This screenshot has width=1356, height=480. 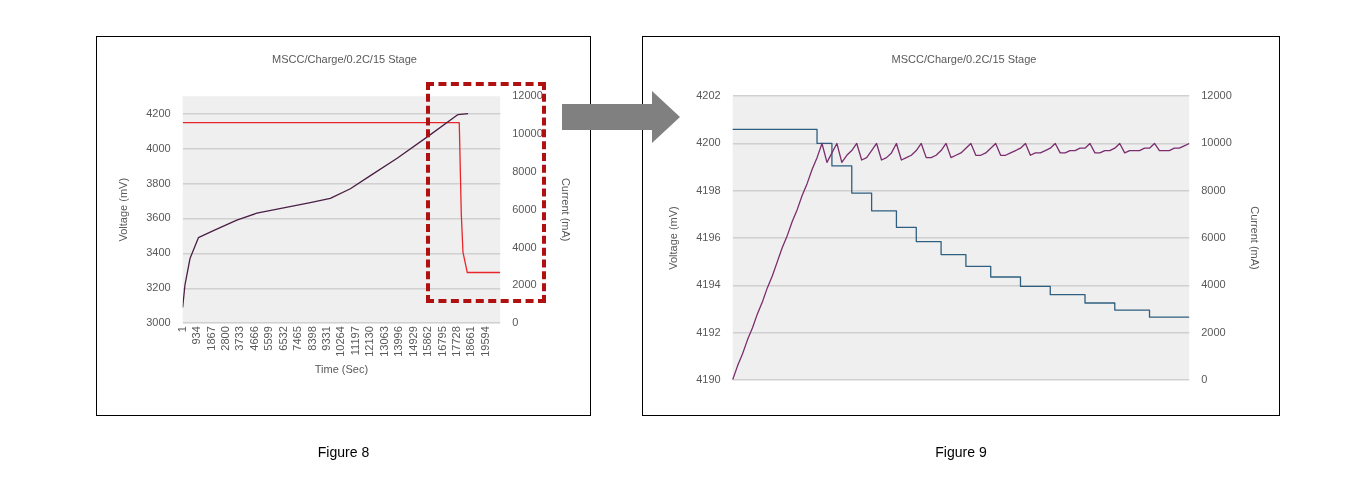 What do you see at coordinates (708, 284) in the screenshot?
I see `y-tick-label: 4194` at bounding box center [708, 284].